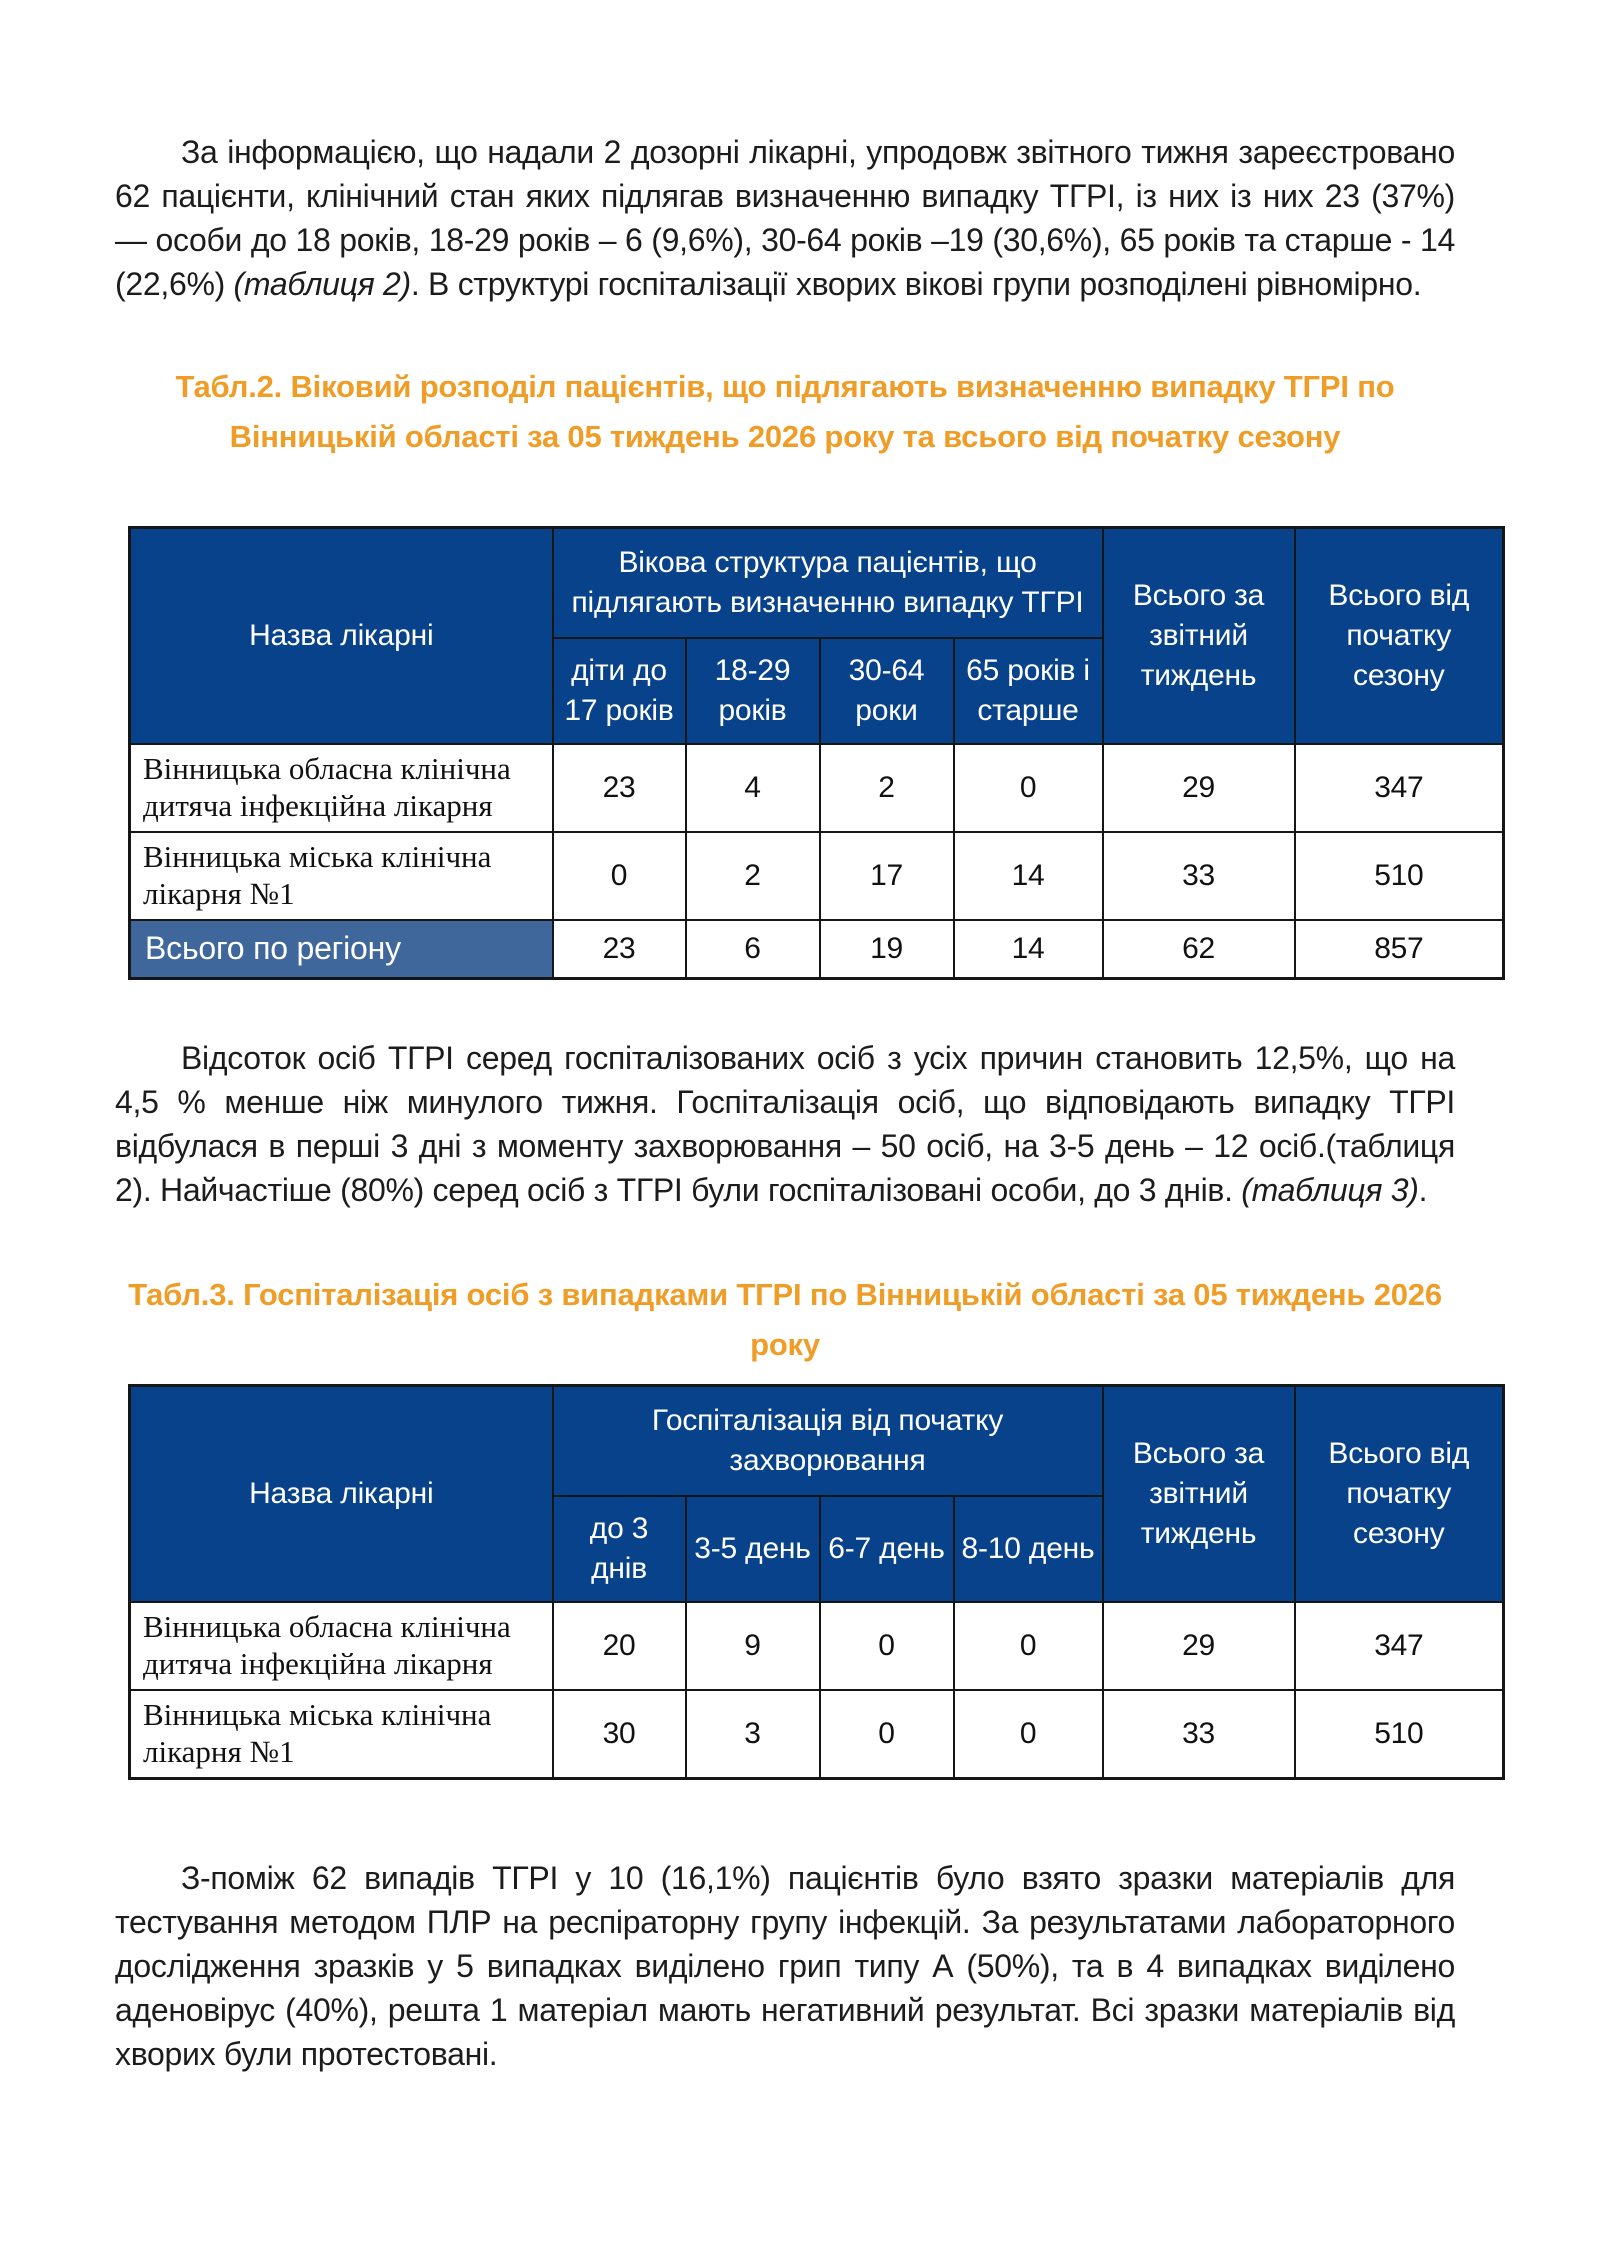 Image resolution: width=1600 pixels, height=2262 pixels. I want to click on value-age-65plus: 0, so click(1028, 788).